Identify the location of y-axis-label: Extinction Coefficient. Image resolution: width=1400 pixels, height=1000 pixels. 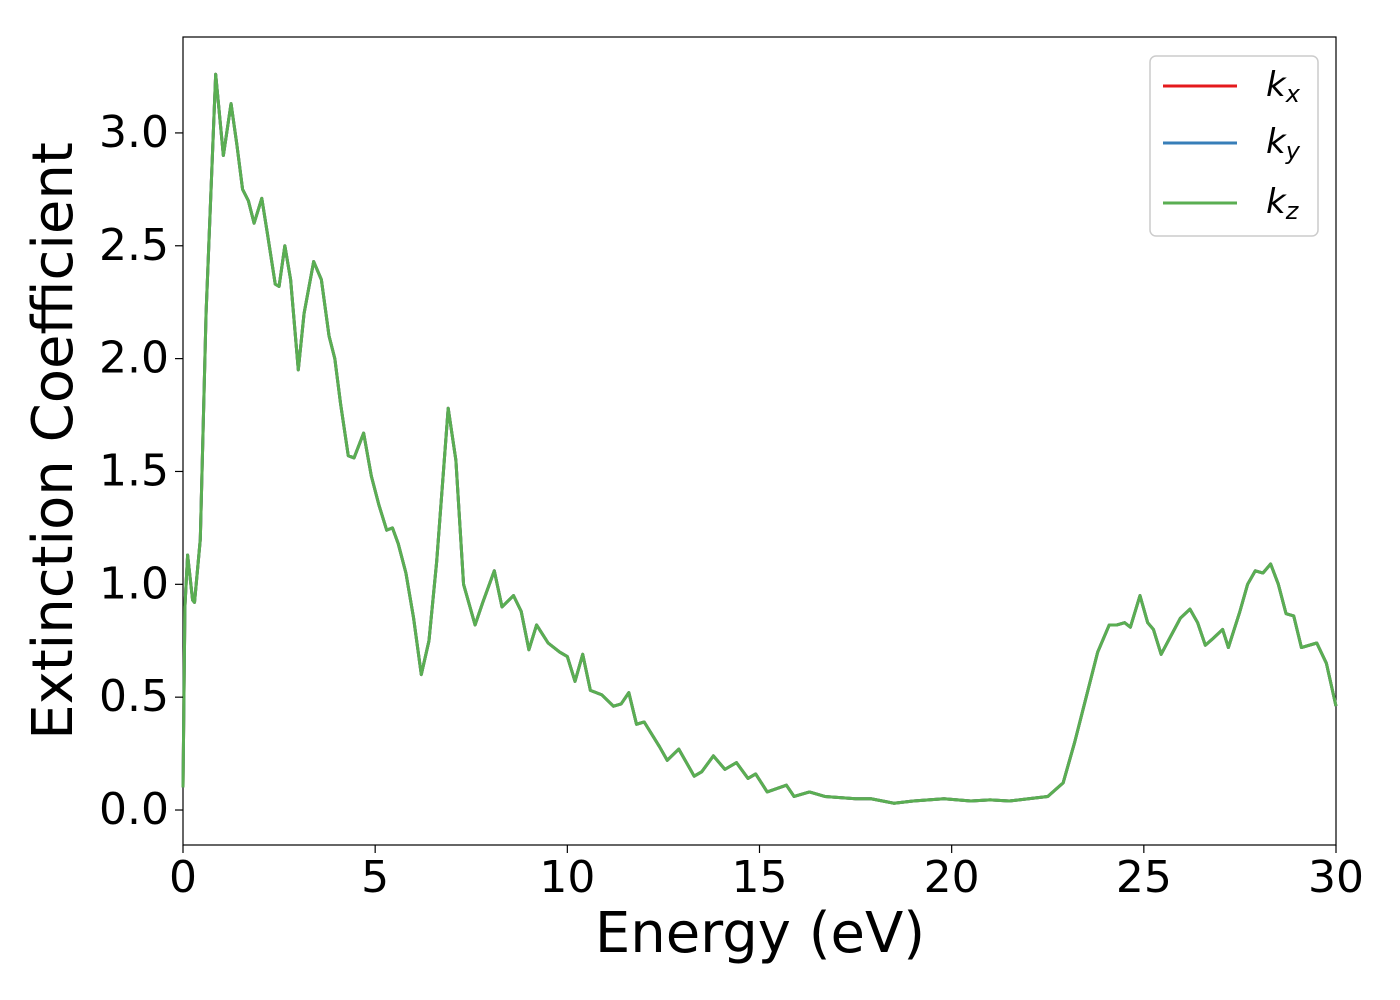
(53, 441).